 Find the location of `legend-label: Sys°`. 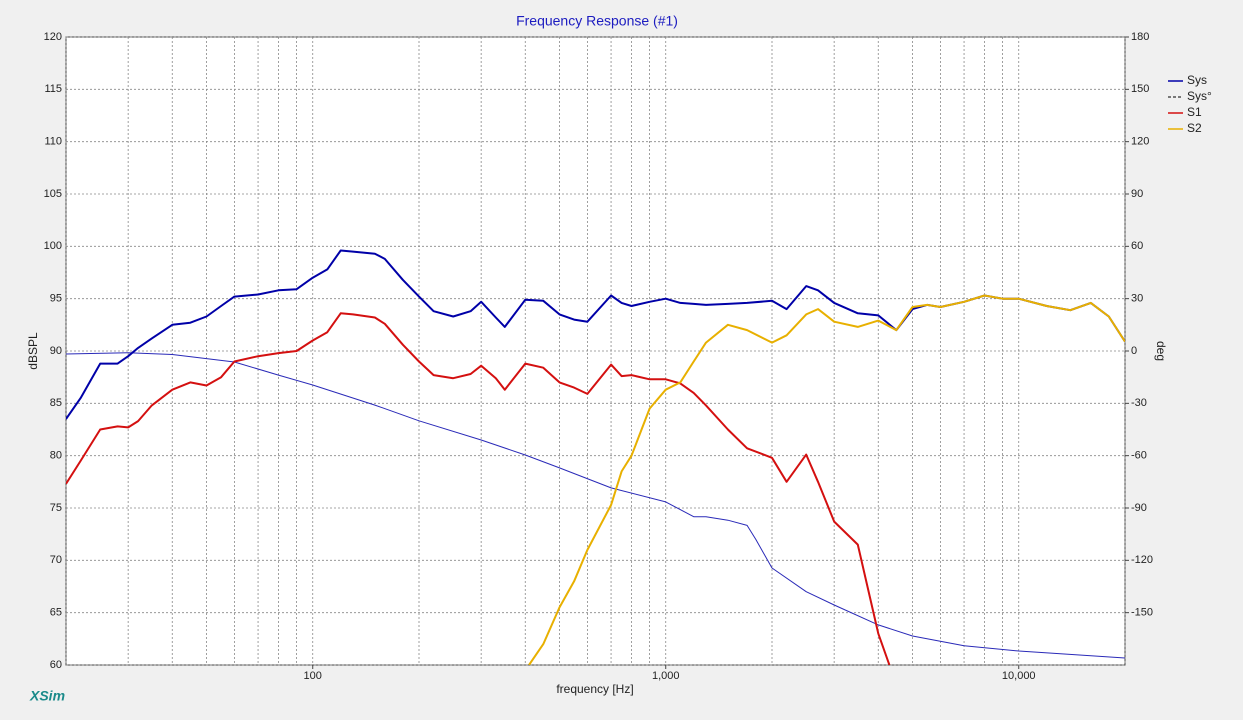

legend-label: Sys° is located at coordinates (1199, 96).